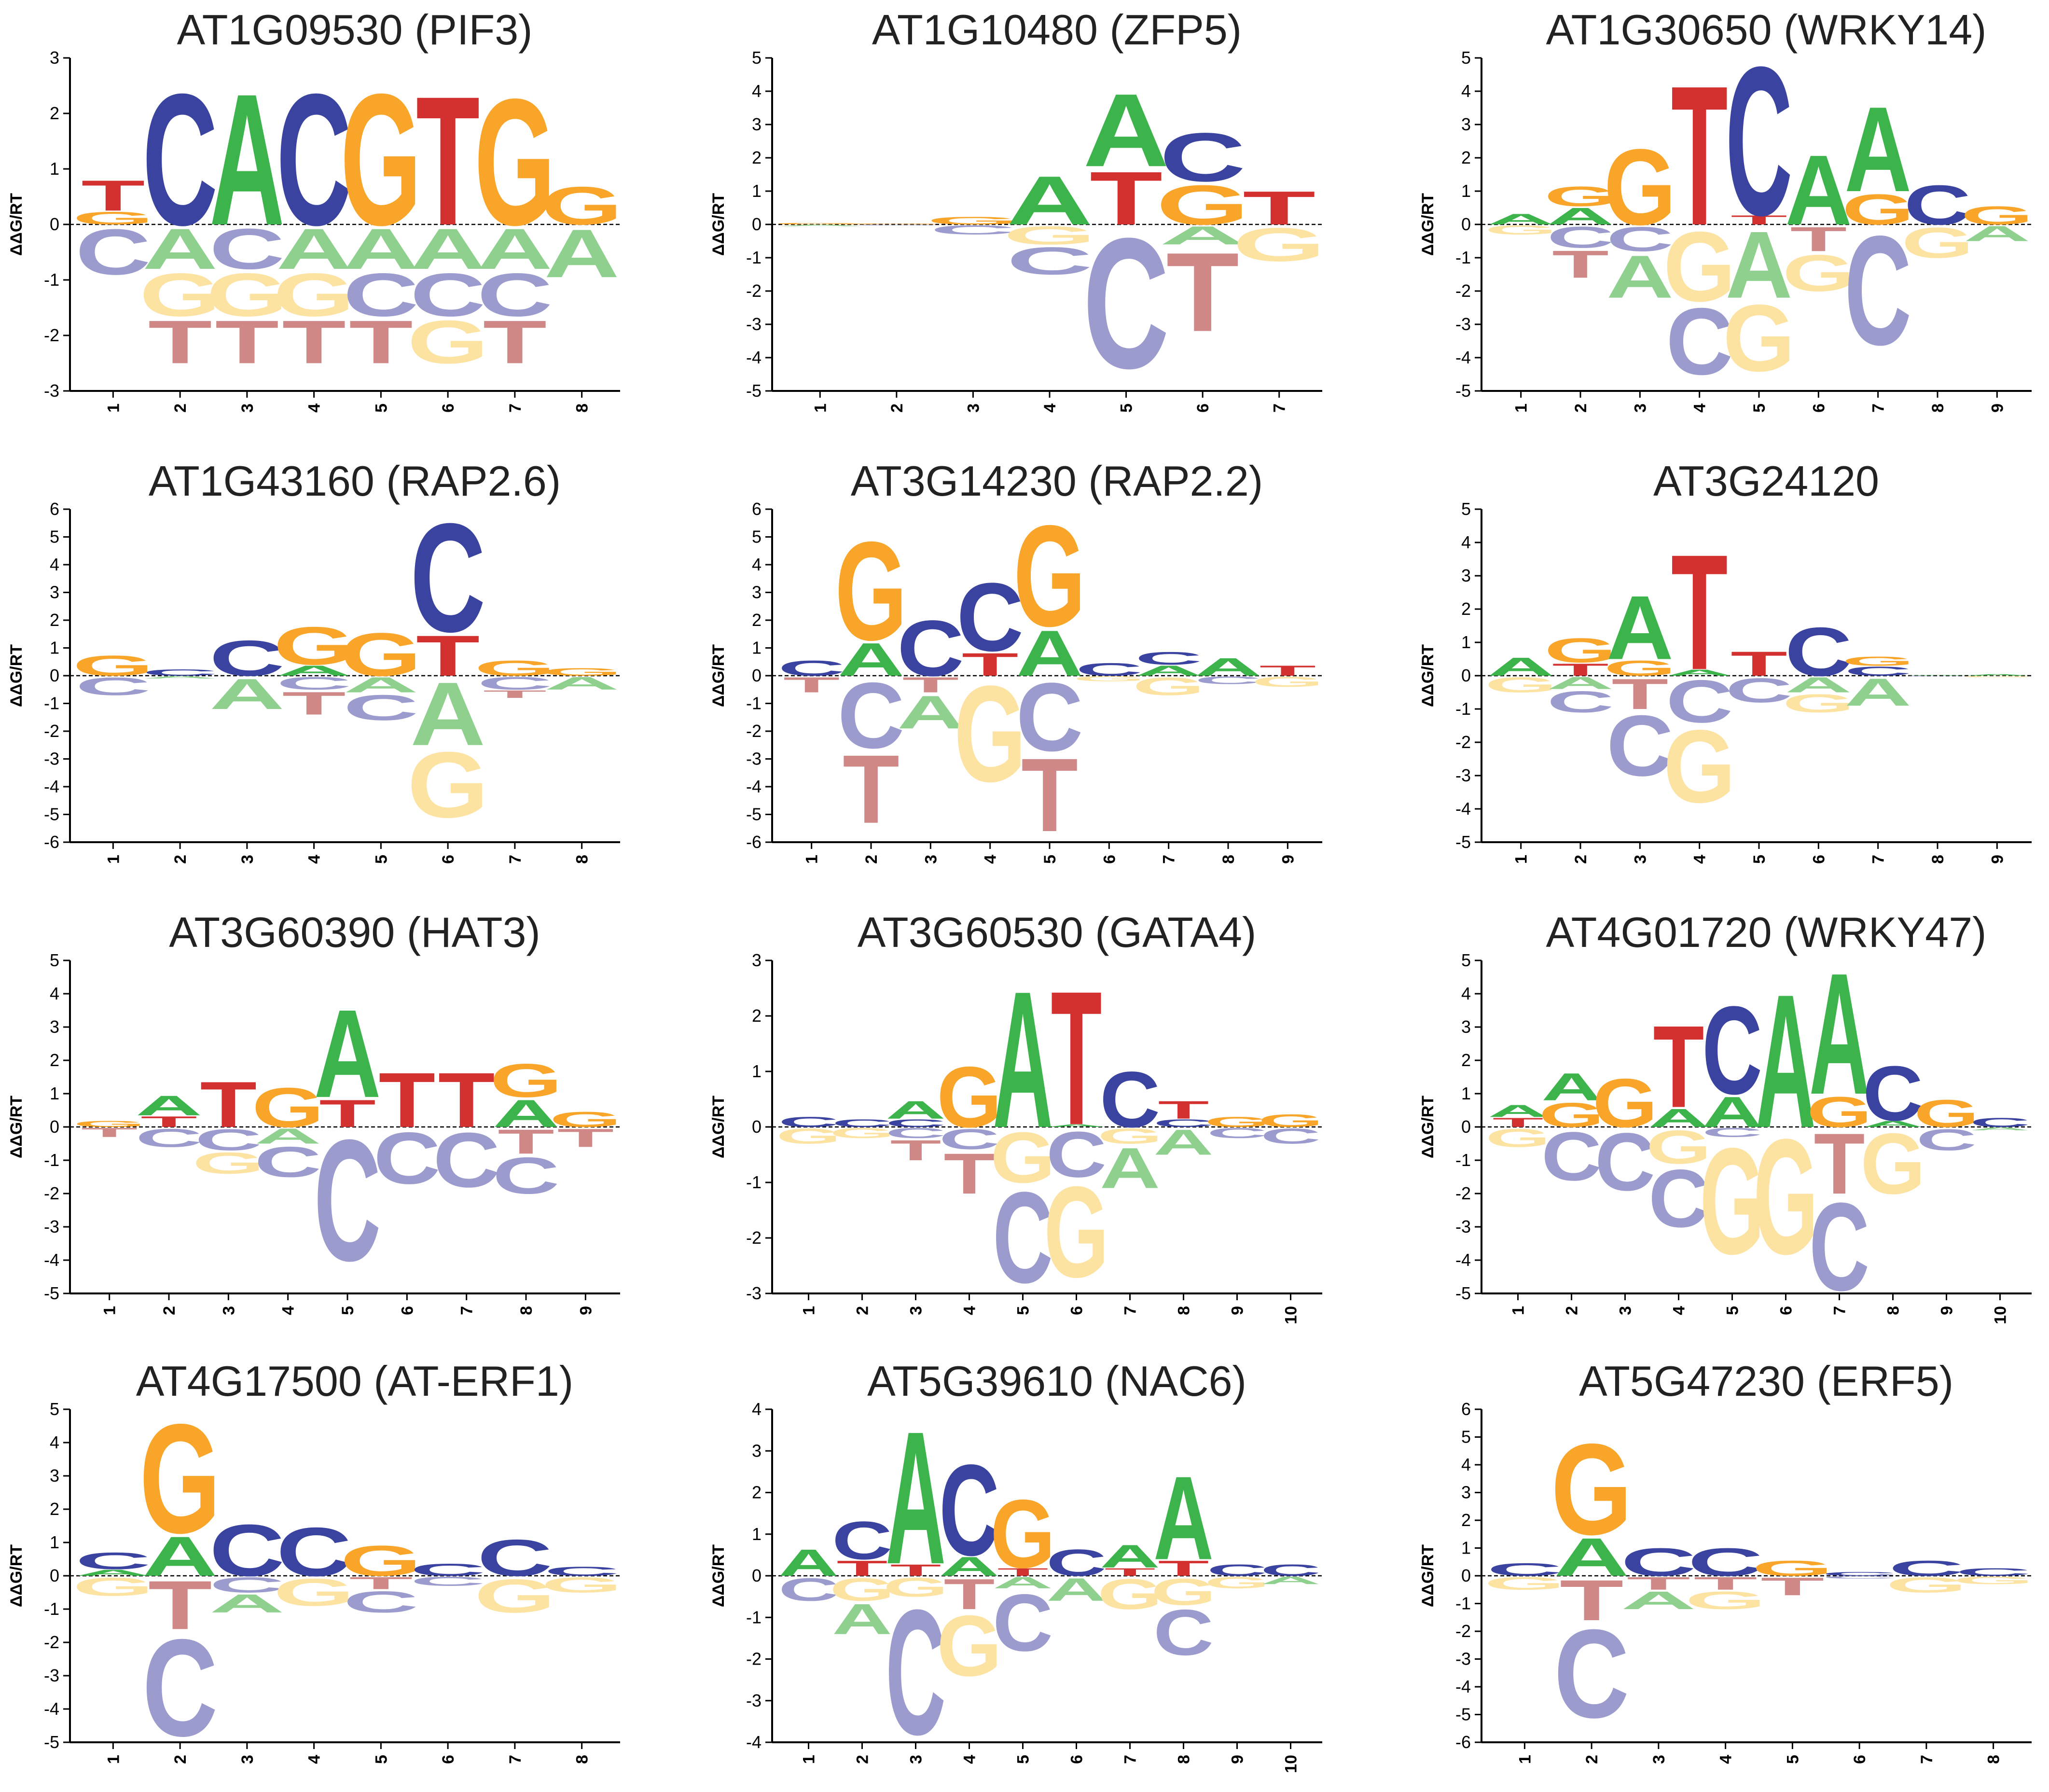 This screenshot has height=1792, width=2049. I want to click on panel-title: AT3G24120, so click(1766, 481).